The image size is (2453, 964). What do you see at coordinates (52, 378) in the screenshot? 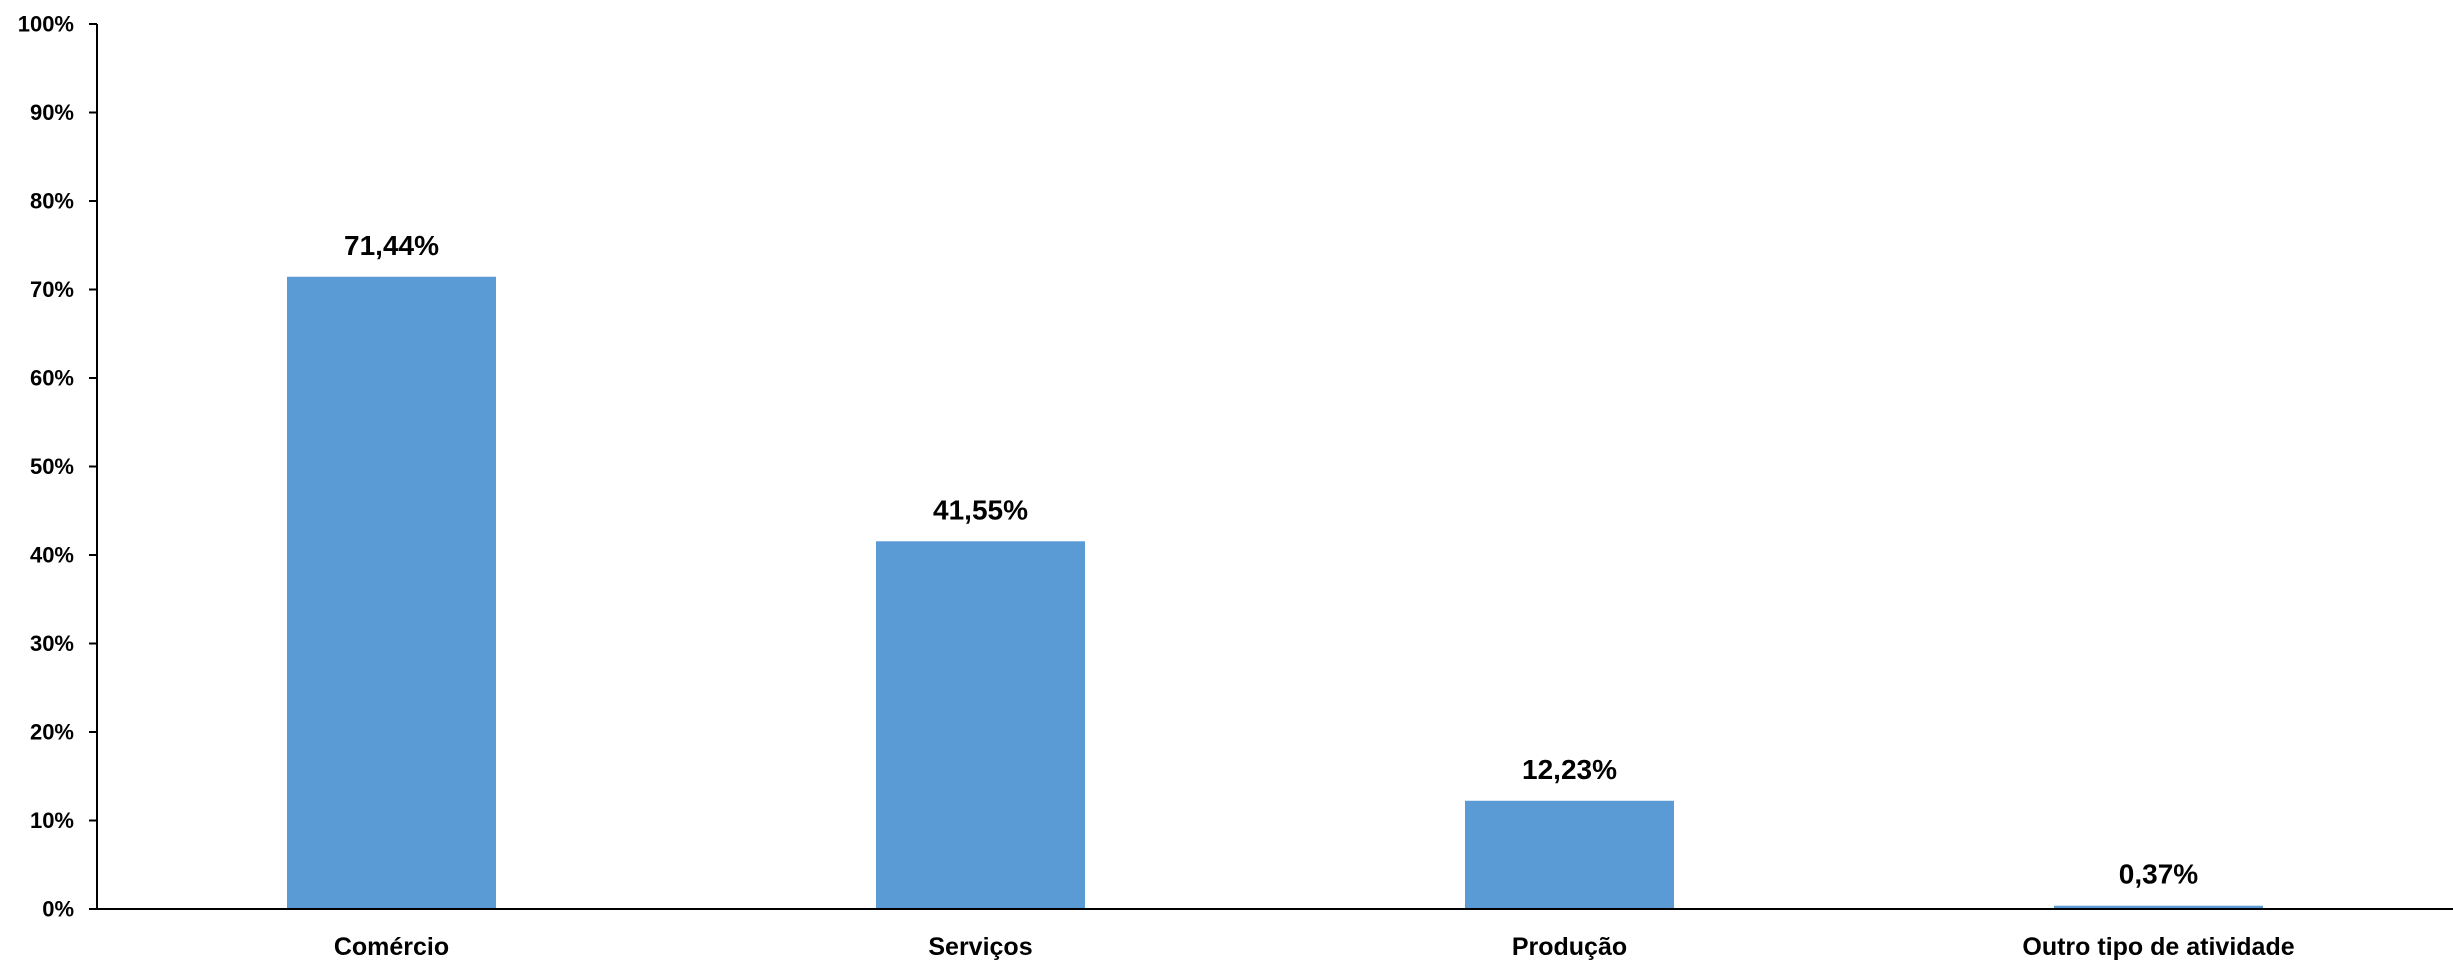
I see `y-tick-label: 60%` at bounding box center [52, 378].